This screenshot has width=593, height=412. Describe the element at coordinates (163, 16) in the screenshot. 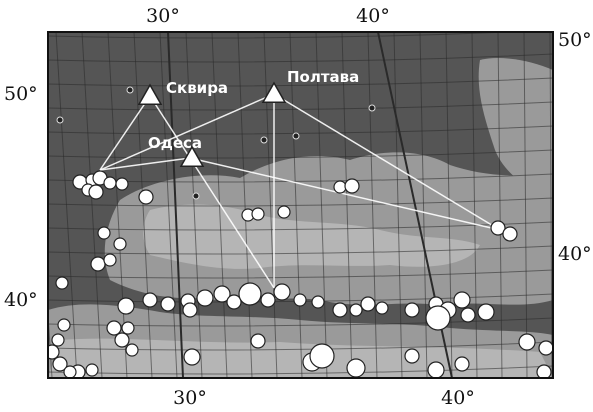

I see `top-lon-label-30: 30°` at that location.